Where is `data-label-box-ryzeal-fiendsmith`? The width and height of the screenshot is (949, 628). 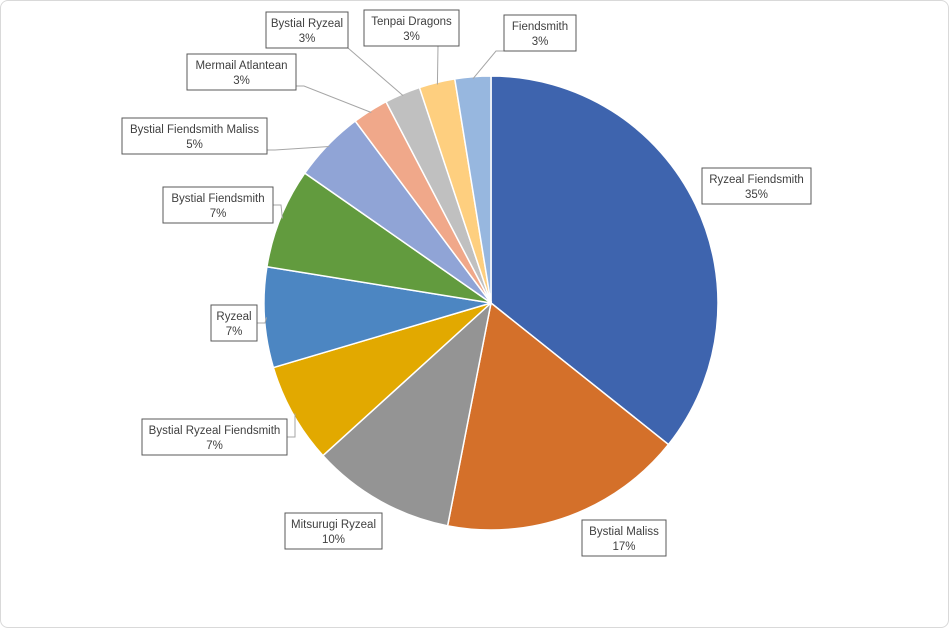 data-label-box-ryzeal-fiendsmith is located at coordinates (756, 186).